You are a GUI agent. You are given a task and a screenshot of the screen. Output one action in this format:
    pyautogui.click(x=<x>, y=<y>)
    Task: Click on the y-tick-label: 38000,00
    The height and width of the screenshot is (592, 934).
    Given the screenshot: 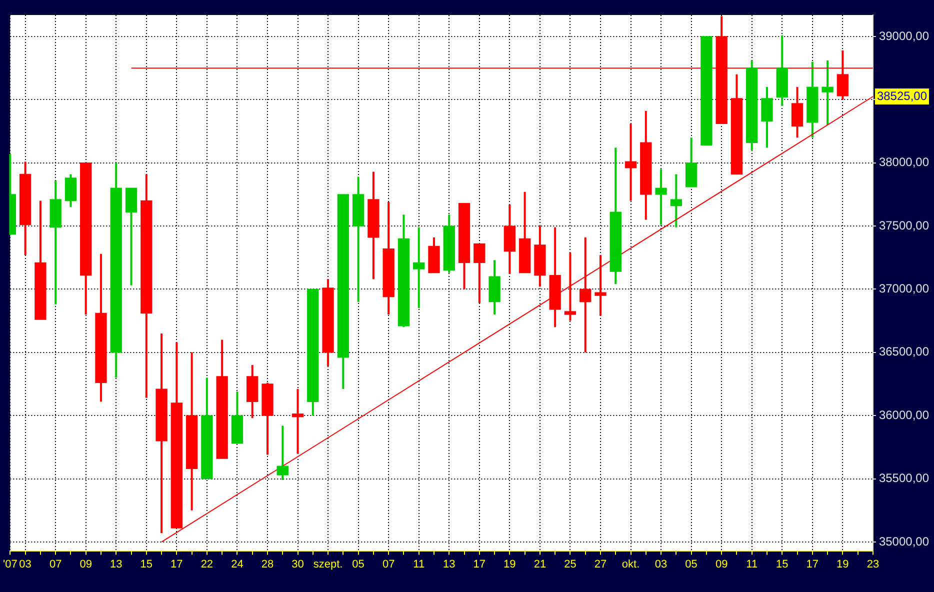 What is the action you would take?
    pyautogui.click(x=904, y=162)
    